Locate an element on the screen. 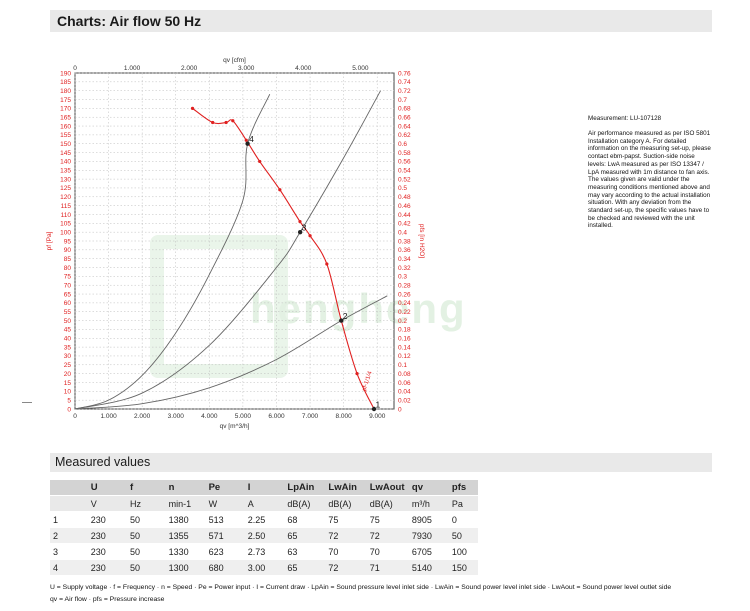  table-row: 3 230 50 1330 623 2.73 63 70 70 6705 100 is located at coordinates (264, 551).